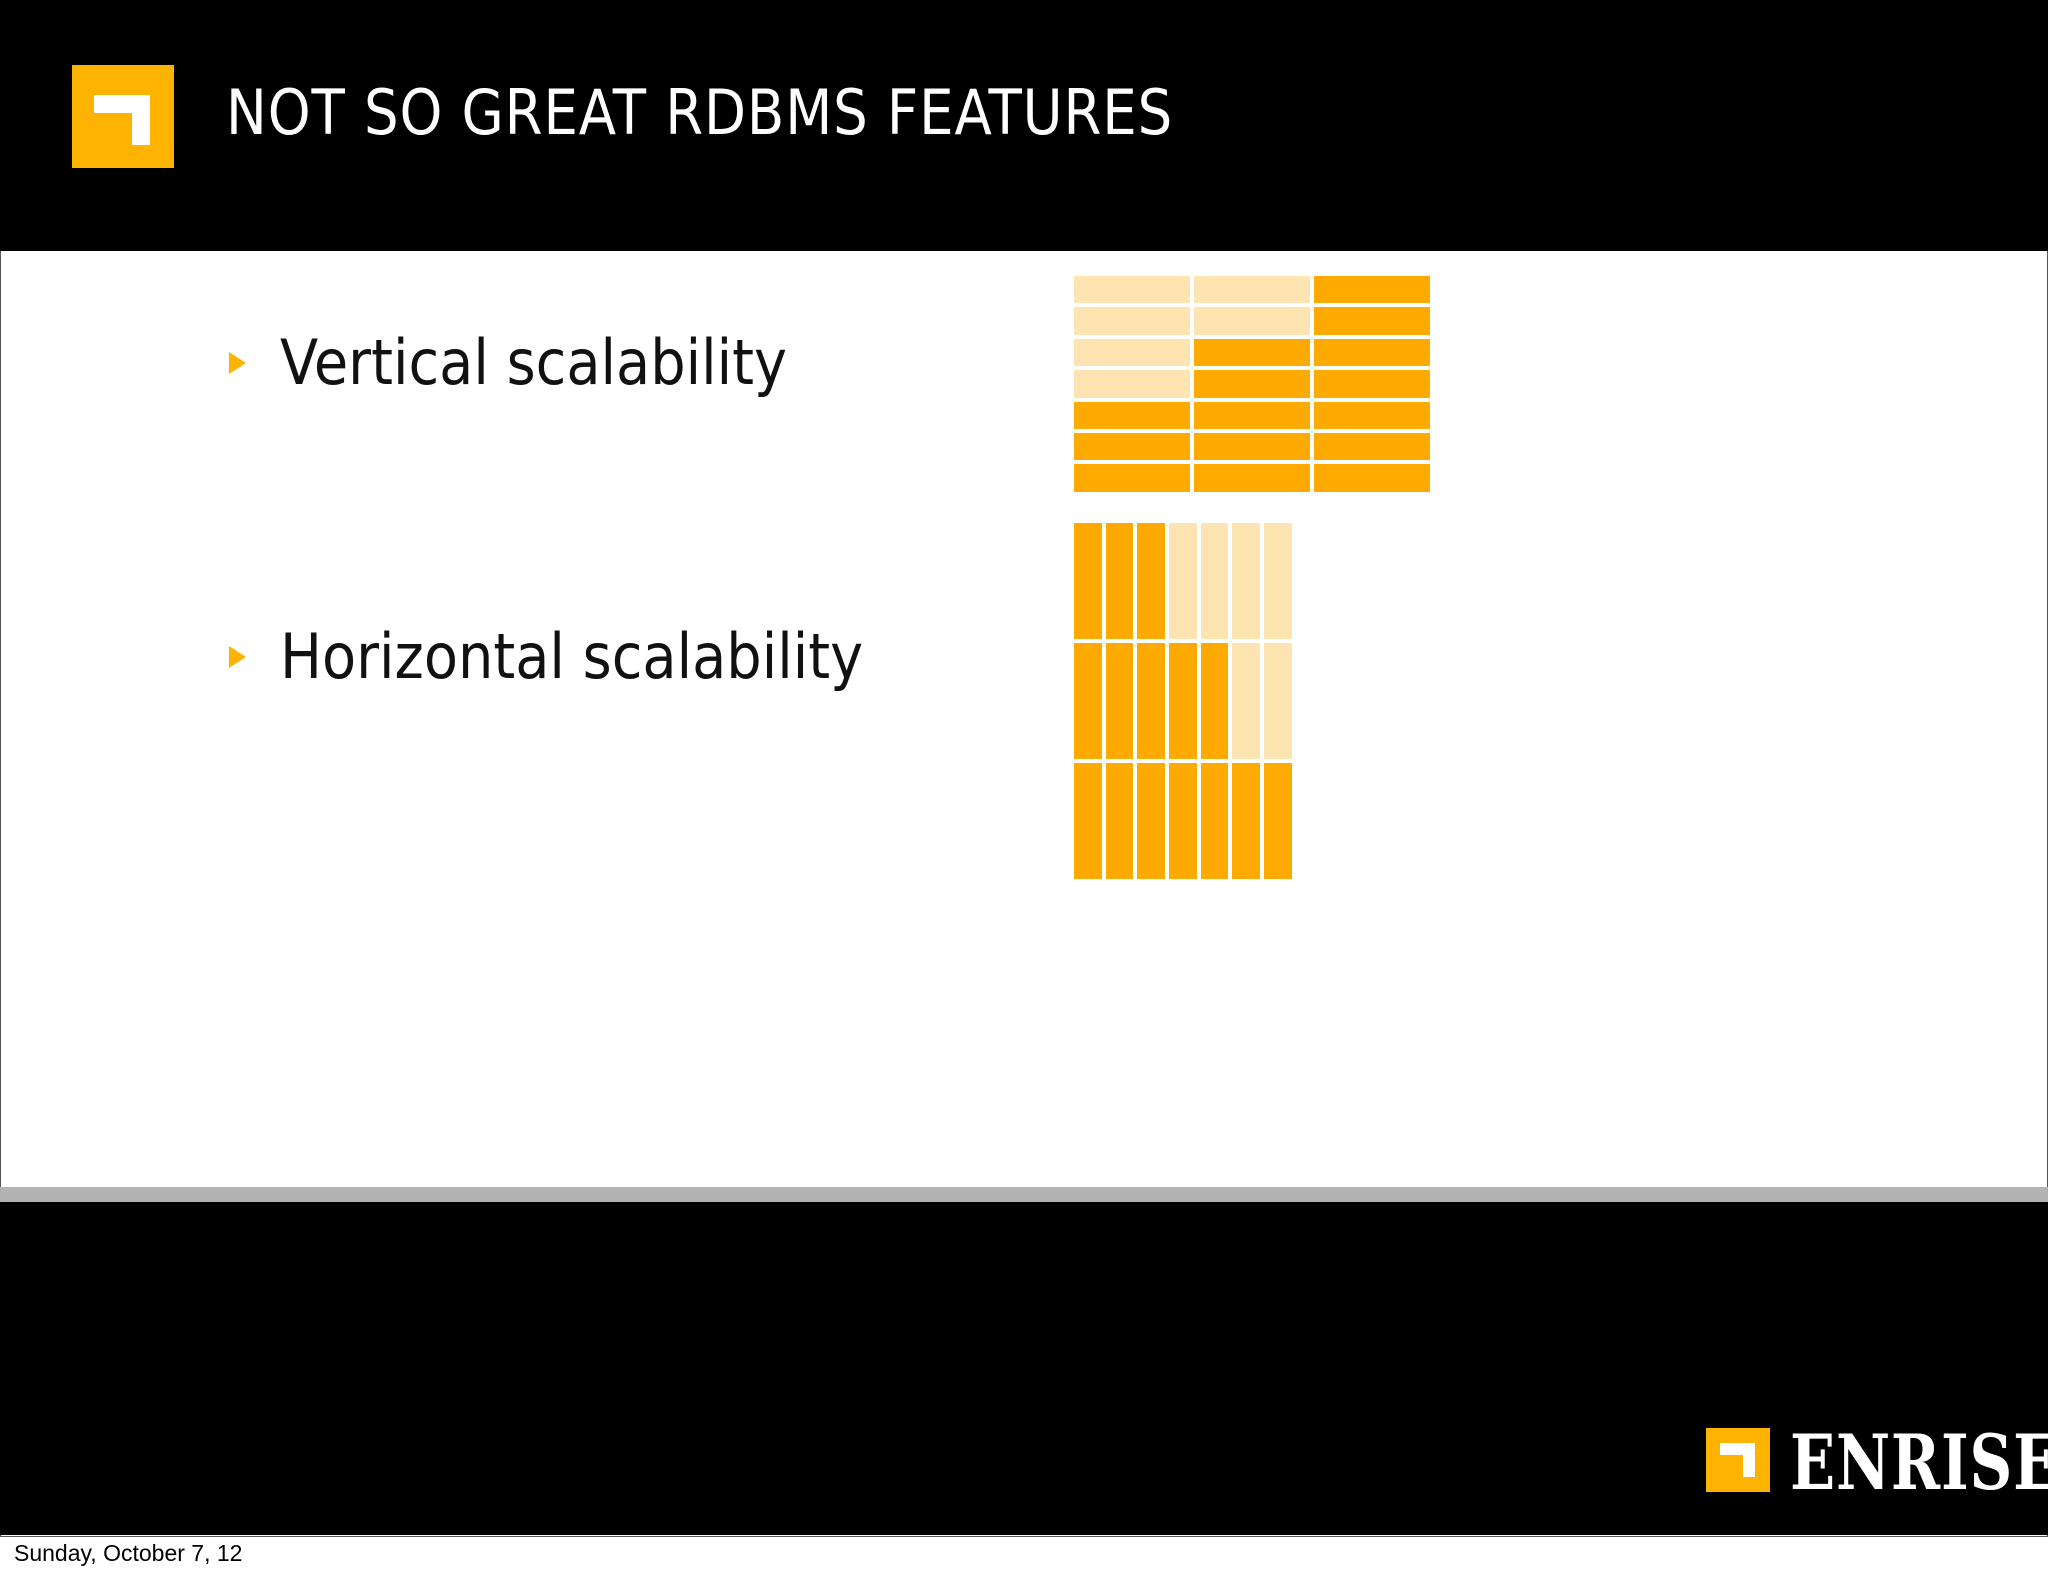 The width and height of the screenshot is (2048, 1576). What do you see at coordinates (1024, 1194) in the screenshot?
I see `divider-bar` at bounding box center [1024, 1194].